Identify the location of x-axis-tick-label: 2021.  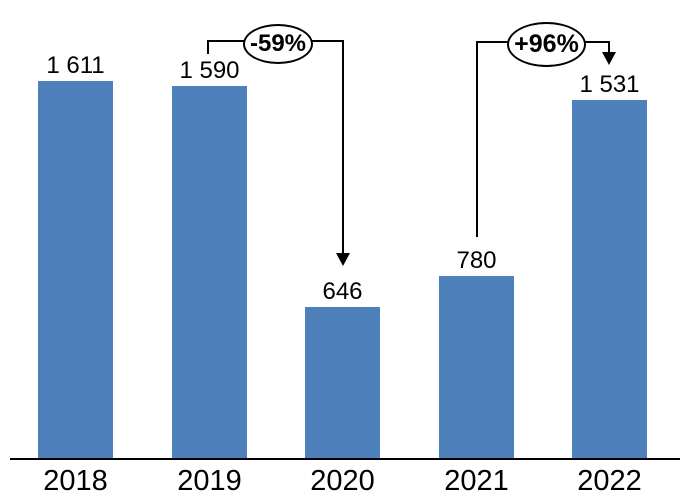
(476, 481).